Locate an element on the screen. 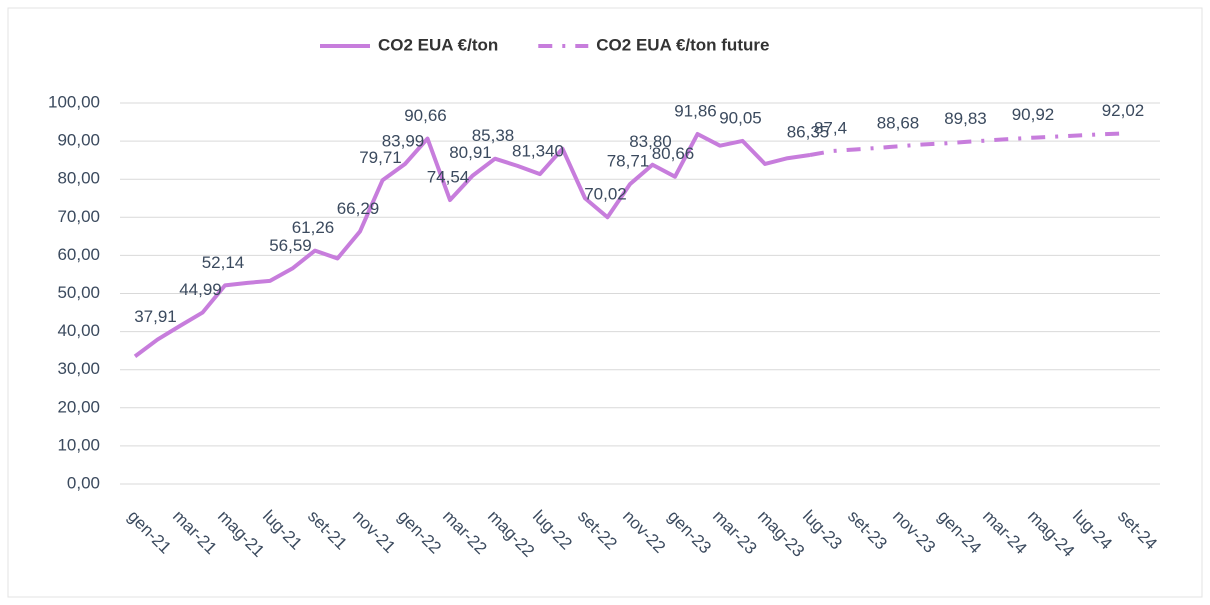 This screenshot has width=1210, height=605. data-label: 86,35 is located at coordinates (808, 131).